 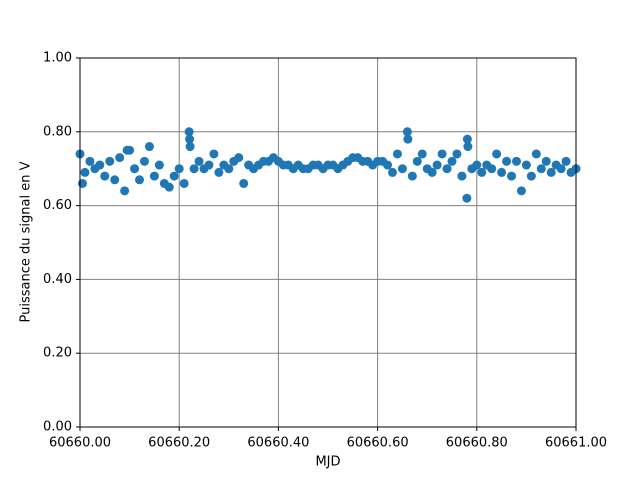 What do you see at coordinates (57, 279) in the screenshot?
I see `y-tick-label: 0.40` at bounding box center [57, 279].